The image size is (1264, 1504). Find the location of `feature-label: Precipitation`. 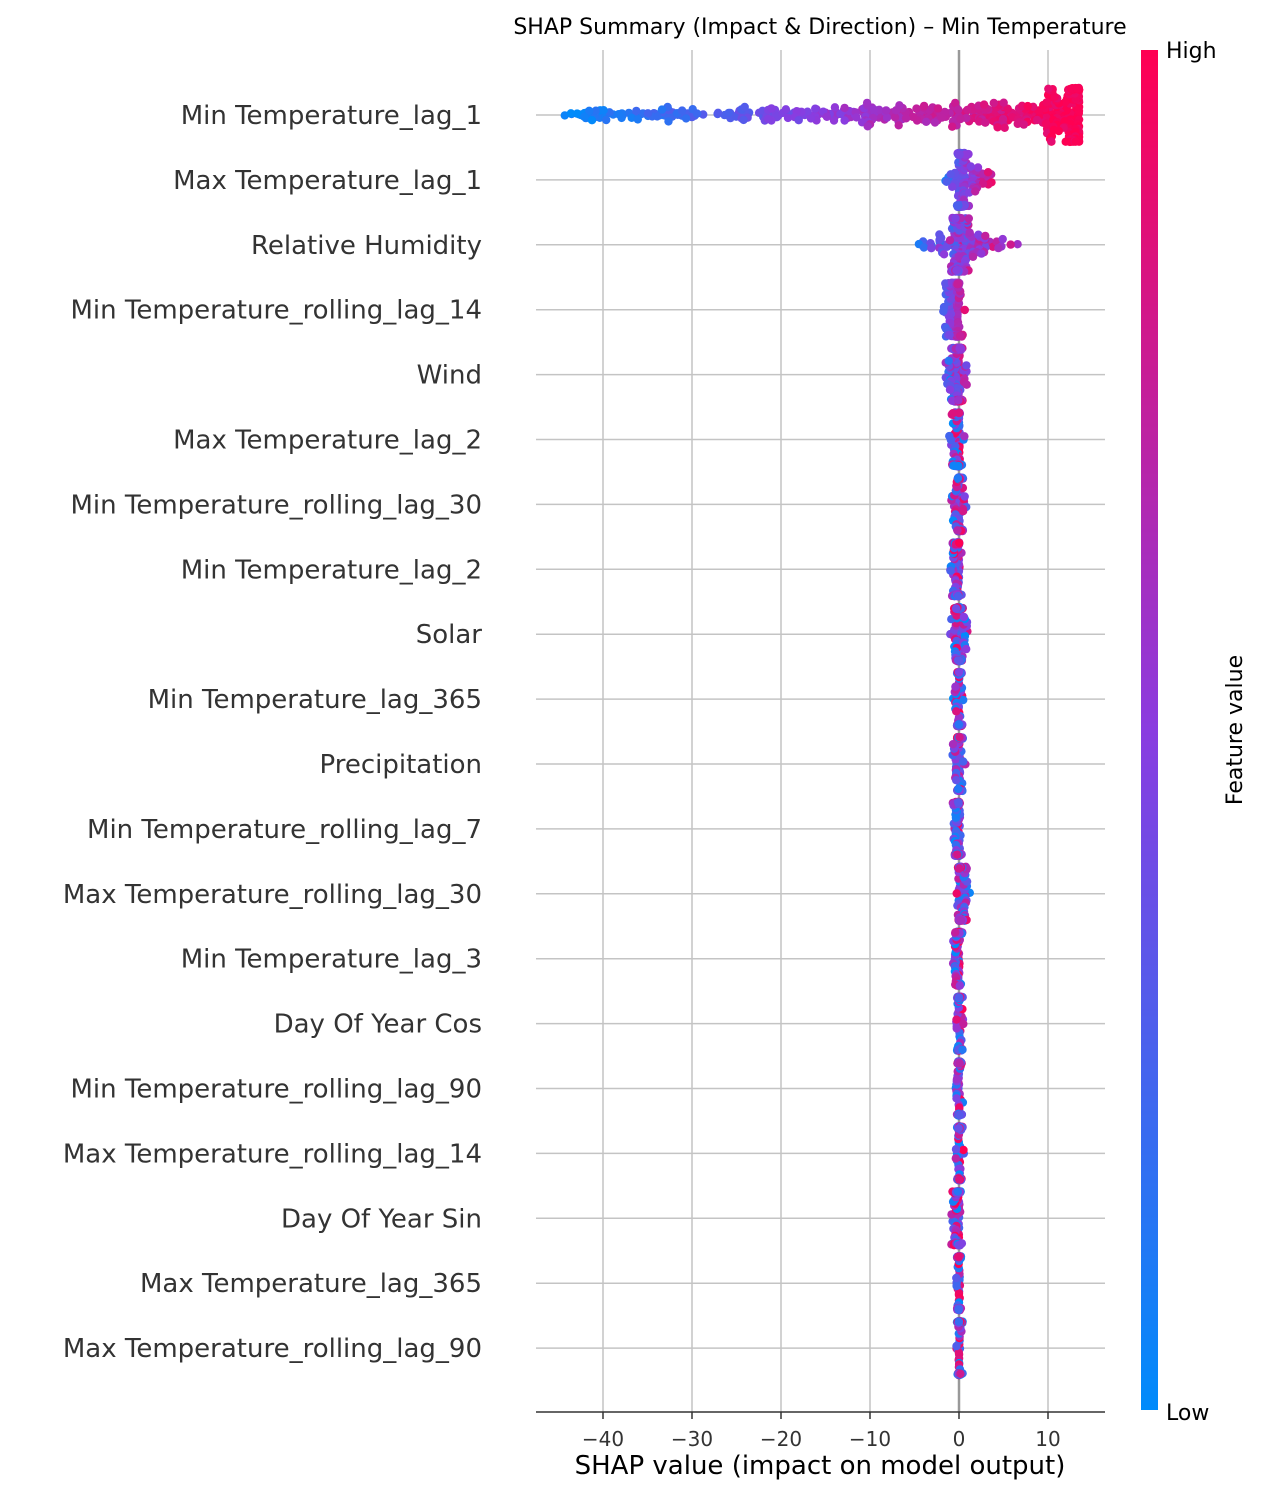

feature-label: Precipitation is located at coordinates (400, 765).